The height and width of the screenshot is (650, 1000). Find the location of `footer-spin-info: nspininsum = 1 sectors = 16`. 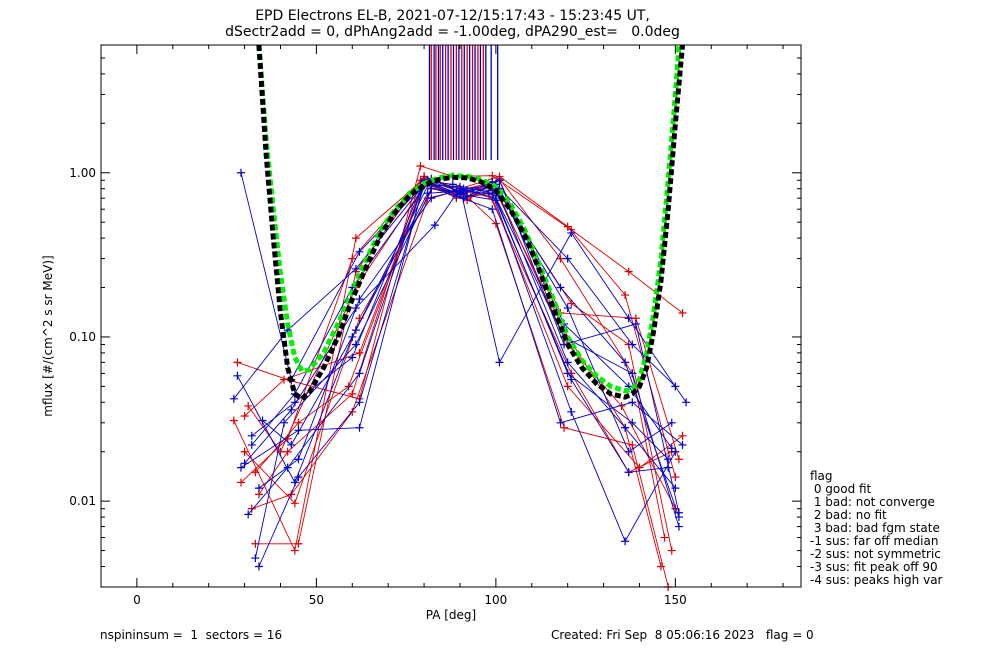

footer-spin-info: nspininsum = 1 sectors = 16 is located at coordinates (191, 635).